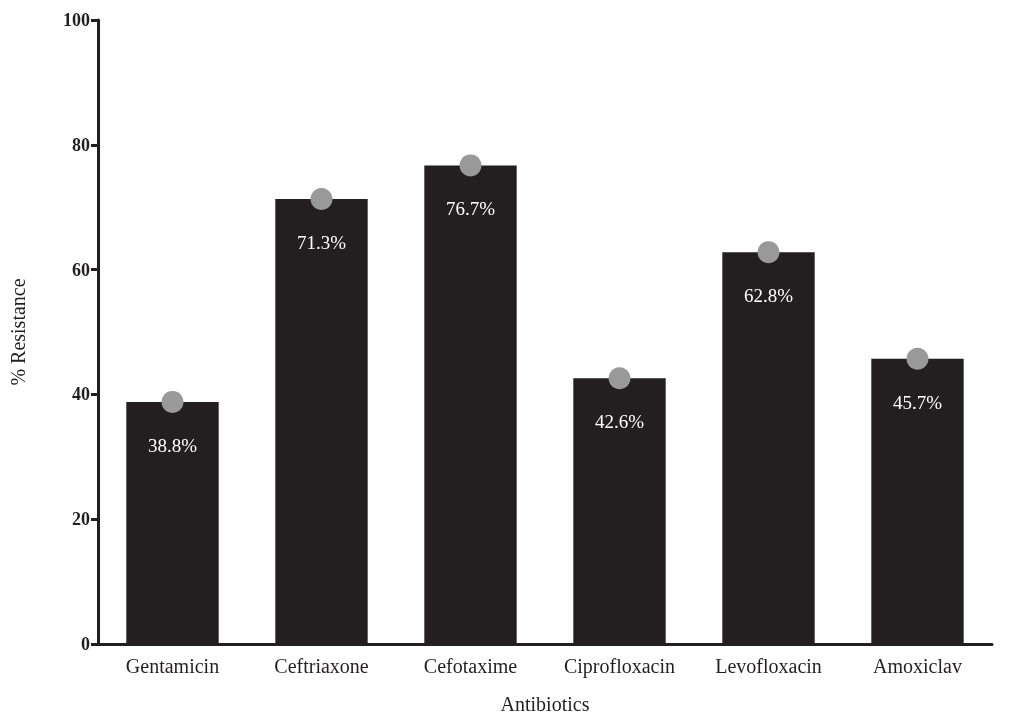 The height and width of the screenshot is (724, 1022). Describe the element at coordinates (85, 644) in the screenshot. I see `y-tick-label: 0` at that location.